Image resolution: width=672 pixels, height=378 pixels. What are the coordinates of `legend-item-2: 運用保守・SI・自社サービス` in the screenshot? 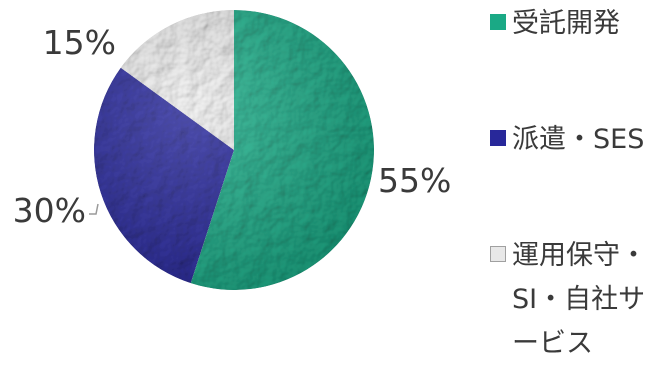 It's located at (576, 300).